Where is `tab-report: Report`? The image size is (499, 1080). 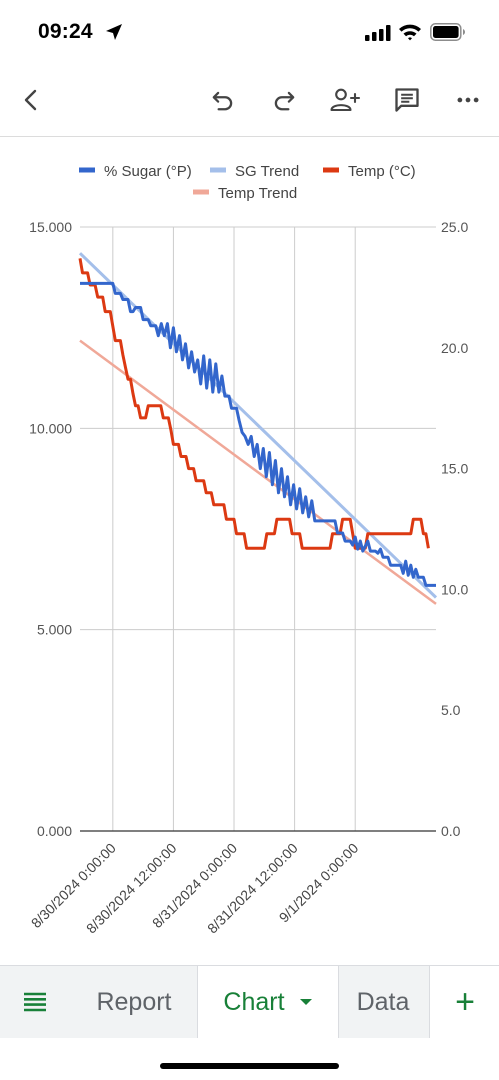
tab-report: Report is located at coordinates (134, 1002).